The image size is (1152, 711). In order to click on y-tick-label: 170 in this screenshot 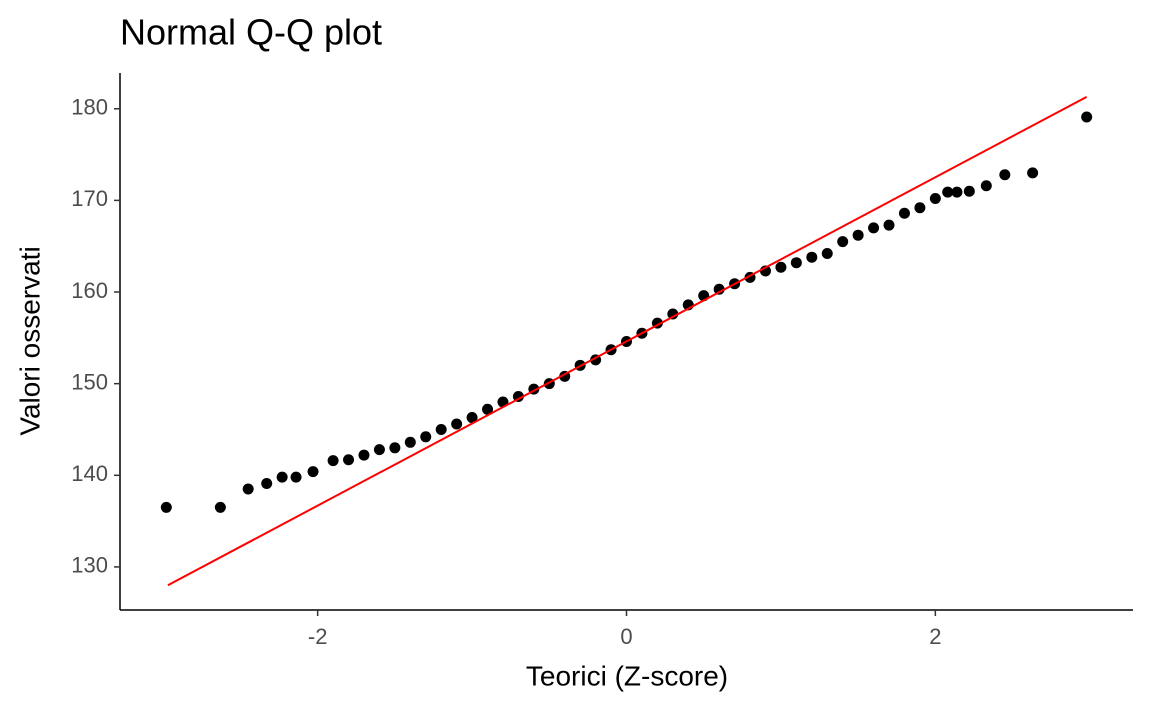, I will do `click(89, 198)`.